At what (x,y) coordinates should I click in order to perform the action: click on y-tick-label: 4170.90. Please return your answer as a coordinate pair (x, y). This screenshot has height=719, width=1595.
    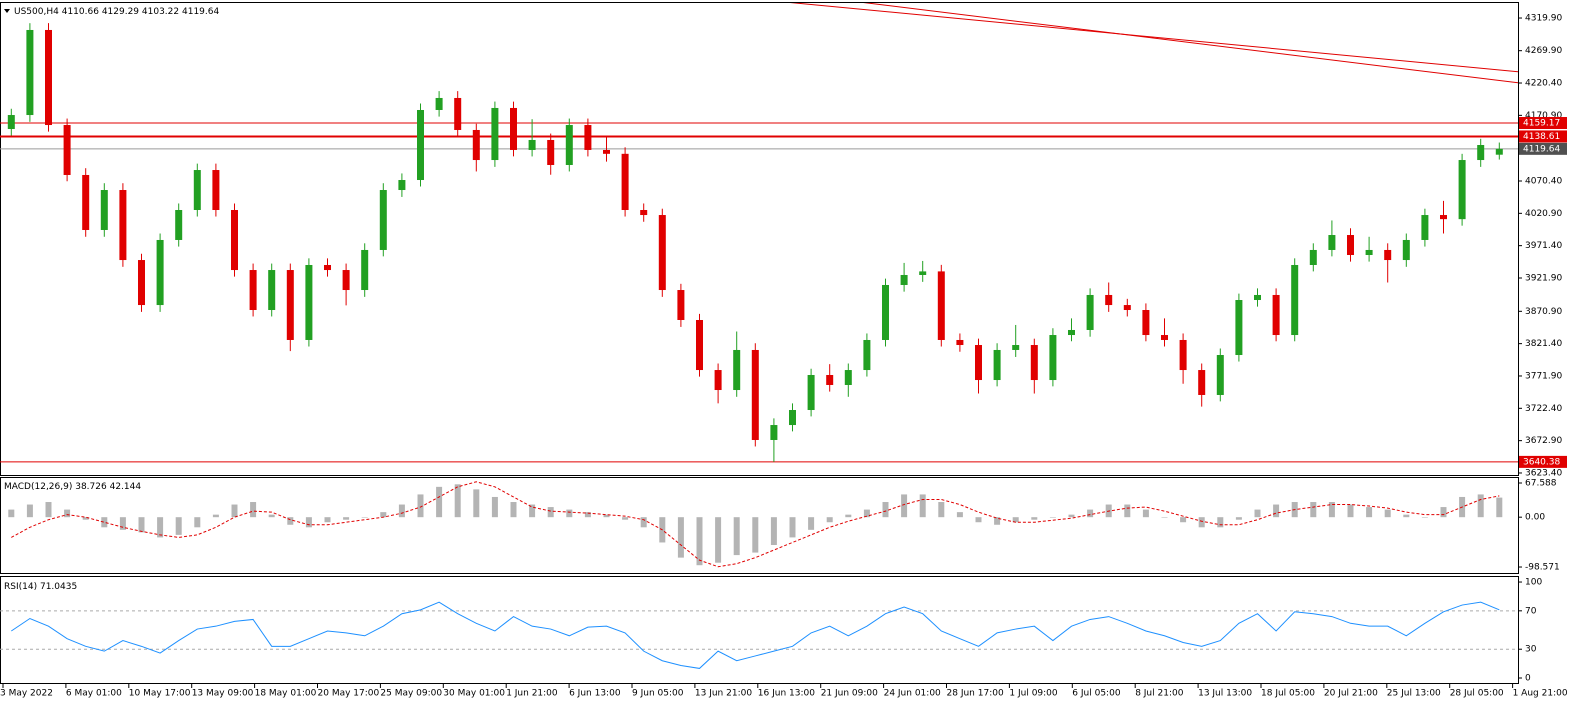
    Looking at the image, I should click on (1543, 116).